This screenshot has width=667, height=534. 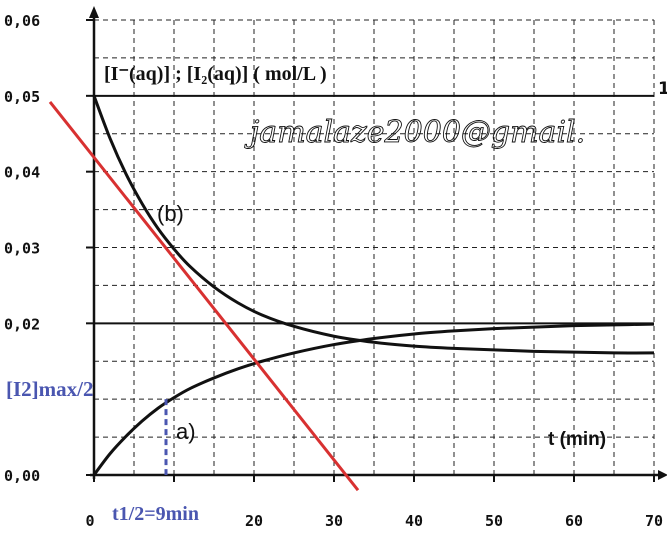 What do you see at coordinates (170, 213) in the screenshot?
I see `series-label-b: (b)` at bounding box center [170, 213].